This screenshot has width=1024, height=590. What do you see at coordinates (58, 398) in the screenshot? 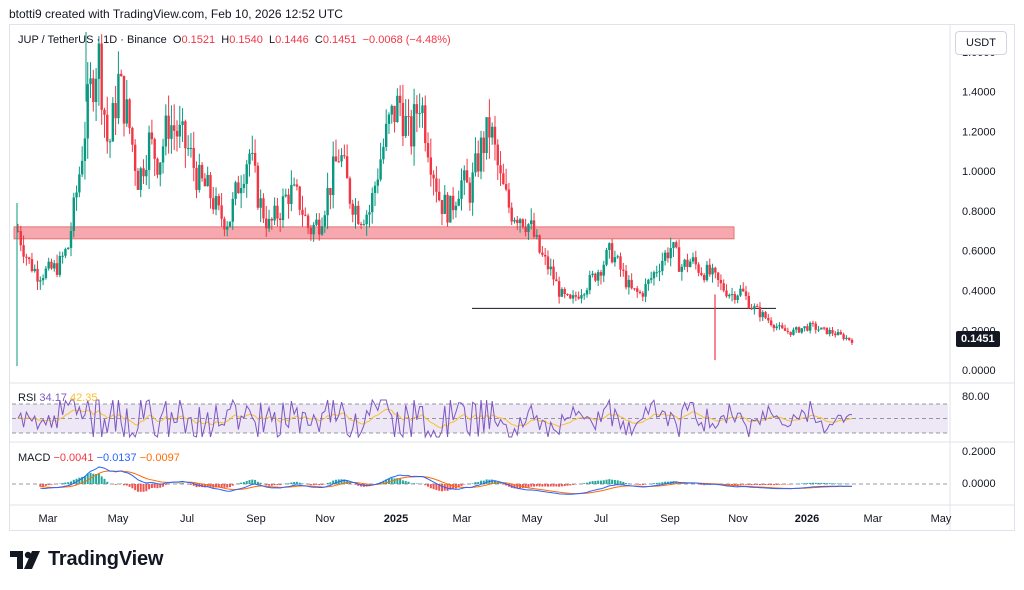
I see `rsi-legend: RSI 34.17 42.35` at bounding box center [58, 398].